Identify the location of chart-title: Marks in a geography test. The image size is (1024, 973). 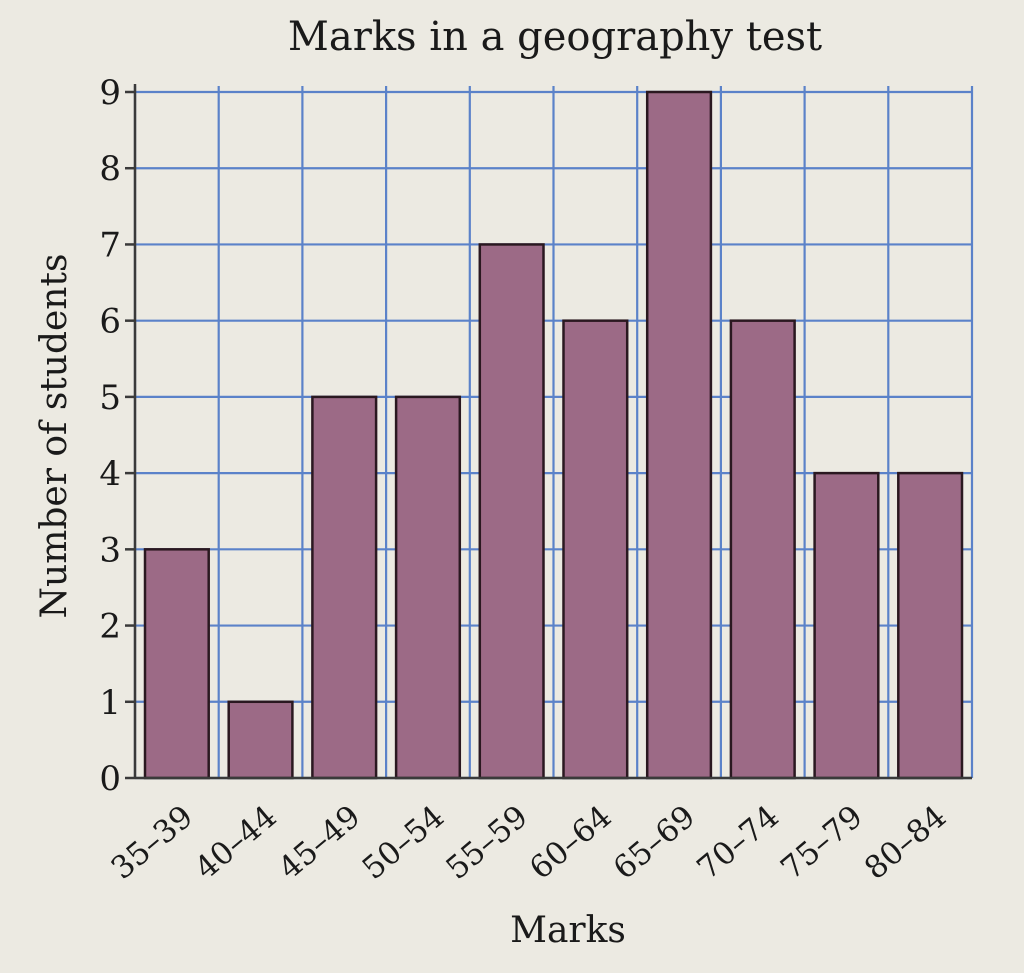
(555, 37).